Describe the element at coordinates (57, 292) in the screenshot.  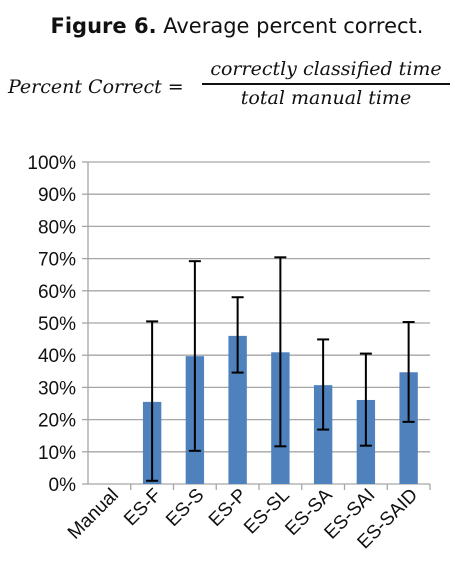
I see `y-tick-label: 60%` at that location.